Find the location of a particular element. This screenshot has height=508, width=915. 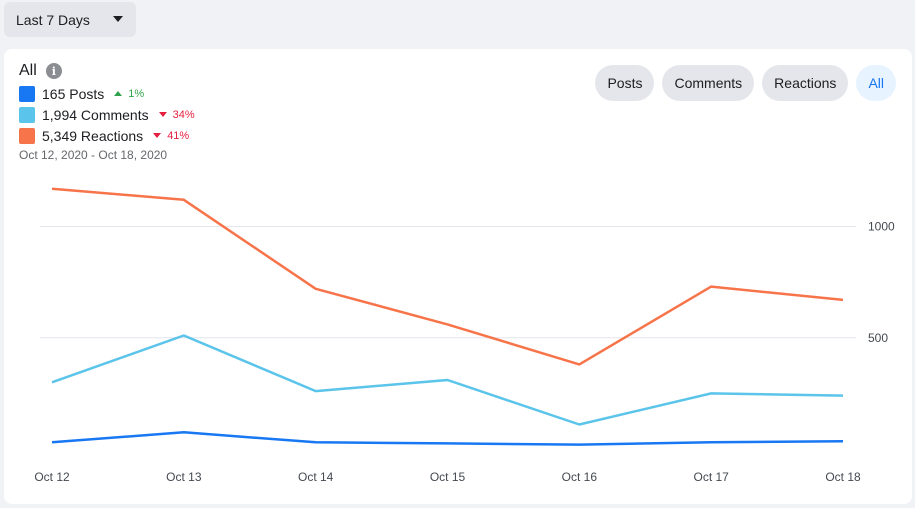

legend-item-comments: 1,994 Comments 34% is located at coordinates (107, 114).